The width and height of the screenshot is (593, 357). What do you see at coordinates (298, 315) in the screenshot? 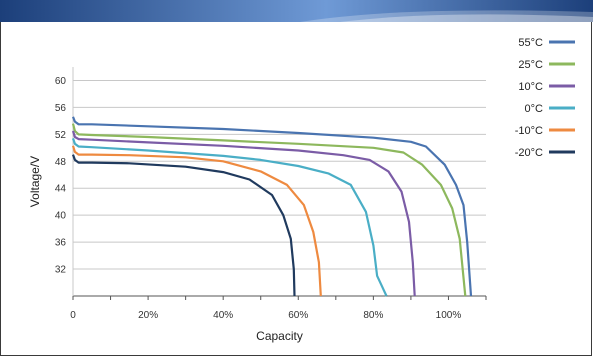
I see `x-tick-label: 60%` at bounding box center [298, 315].